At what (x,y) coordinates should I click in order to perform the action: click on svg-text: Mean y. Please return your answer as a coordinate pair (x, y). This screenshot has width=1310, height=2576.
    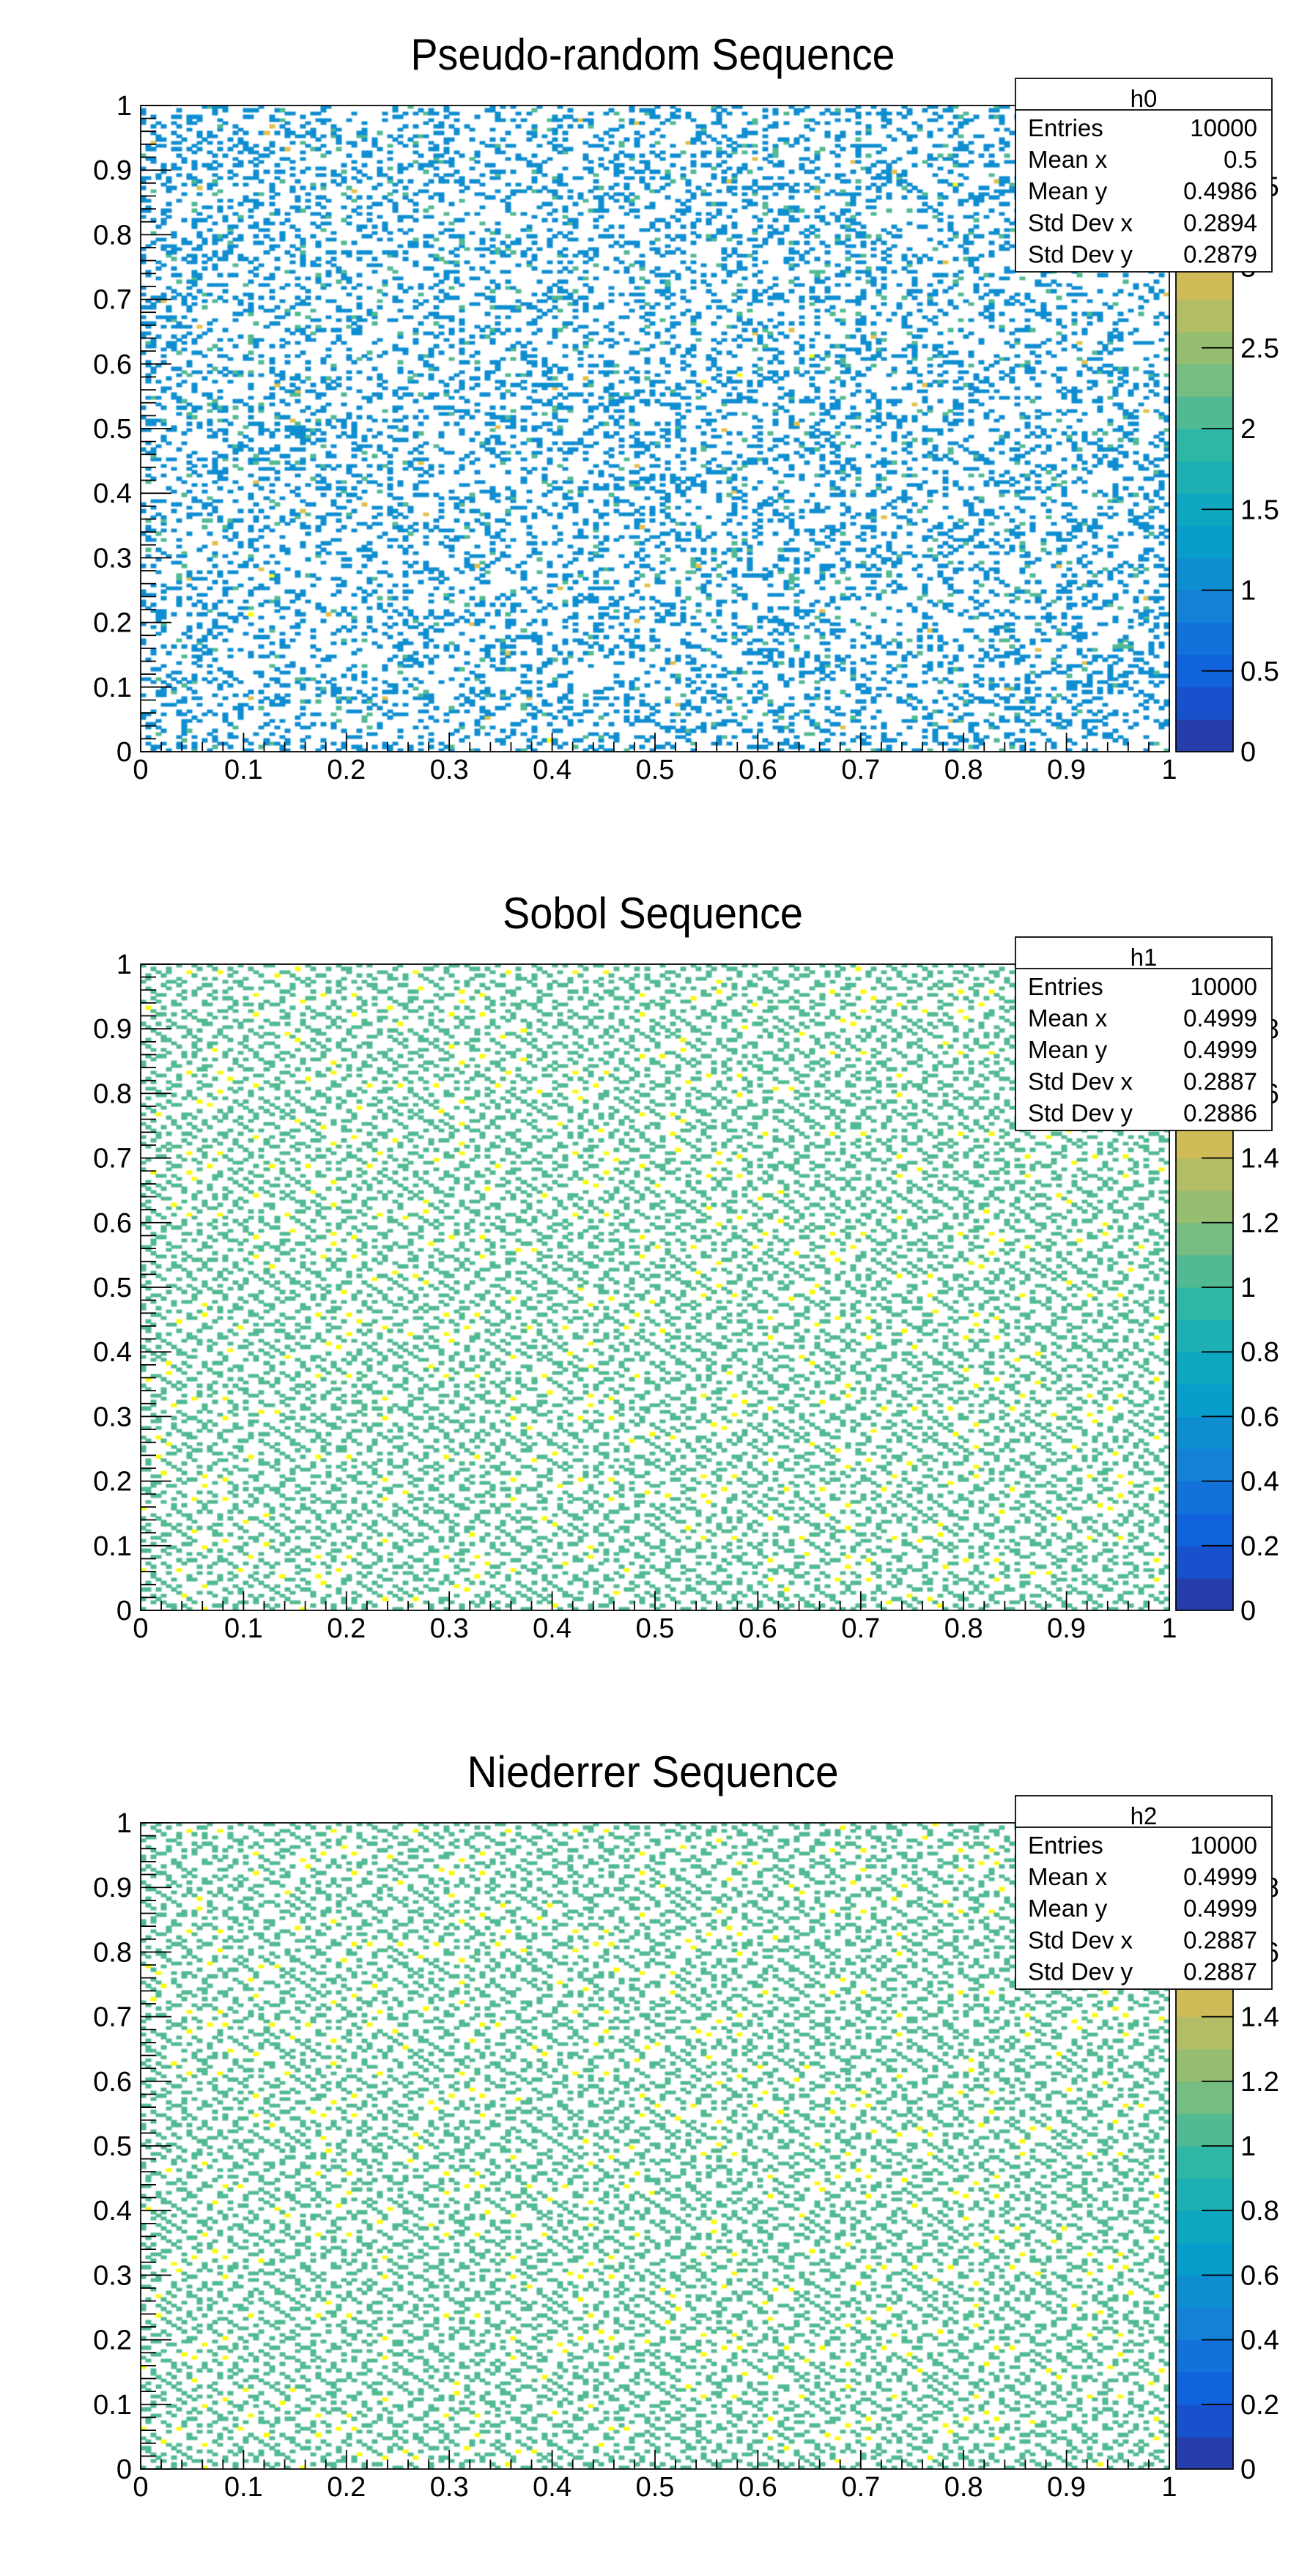
    Looking at the image, I should click on (1068, 1049).